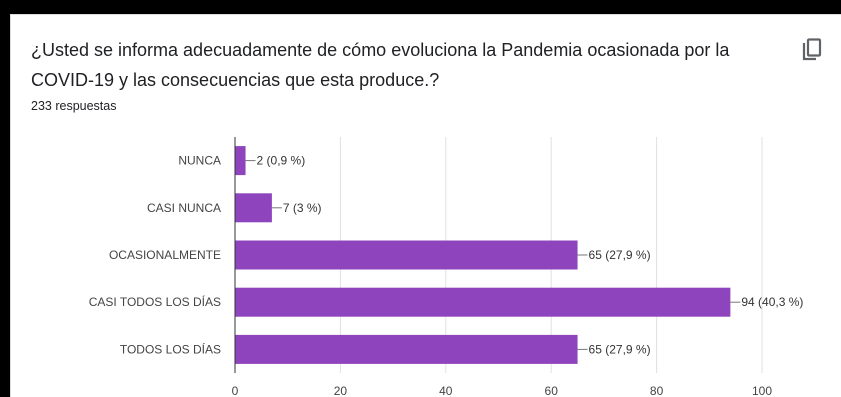 The image size is (841, 397). I want to click on data-label: 2 (0,9 %), so click(281, 161).